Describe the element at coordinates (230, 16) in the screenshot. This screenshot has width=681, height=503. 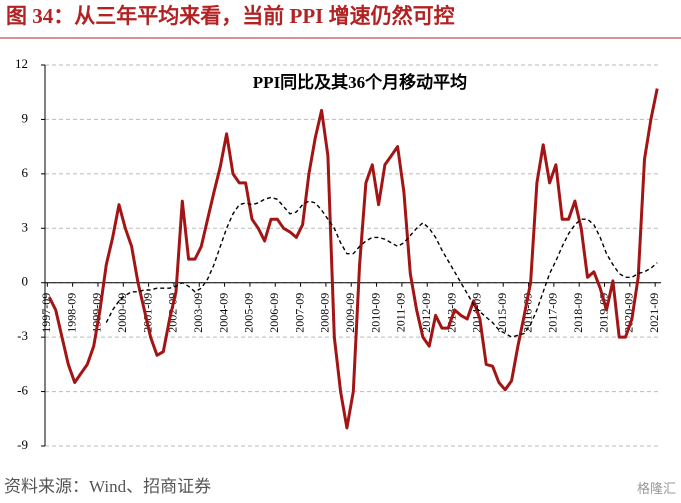
I see `chart-title: 图 34：从三年平均来看，当前 PPI 增速仍然可控` at that location.